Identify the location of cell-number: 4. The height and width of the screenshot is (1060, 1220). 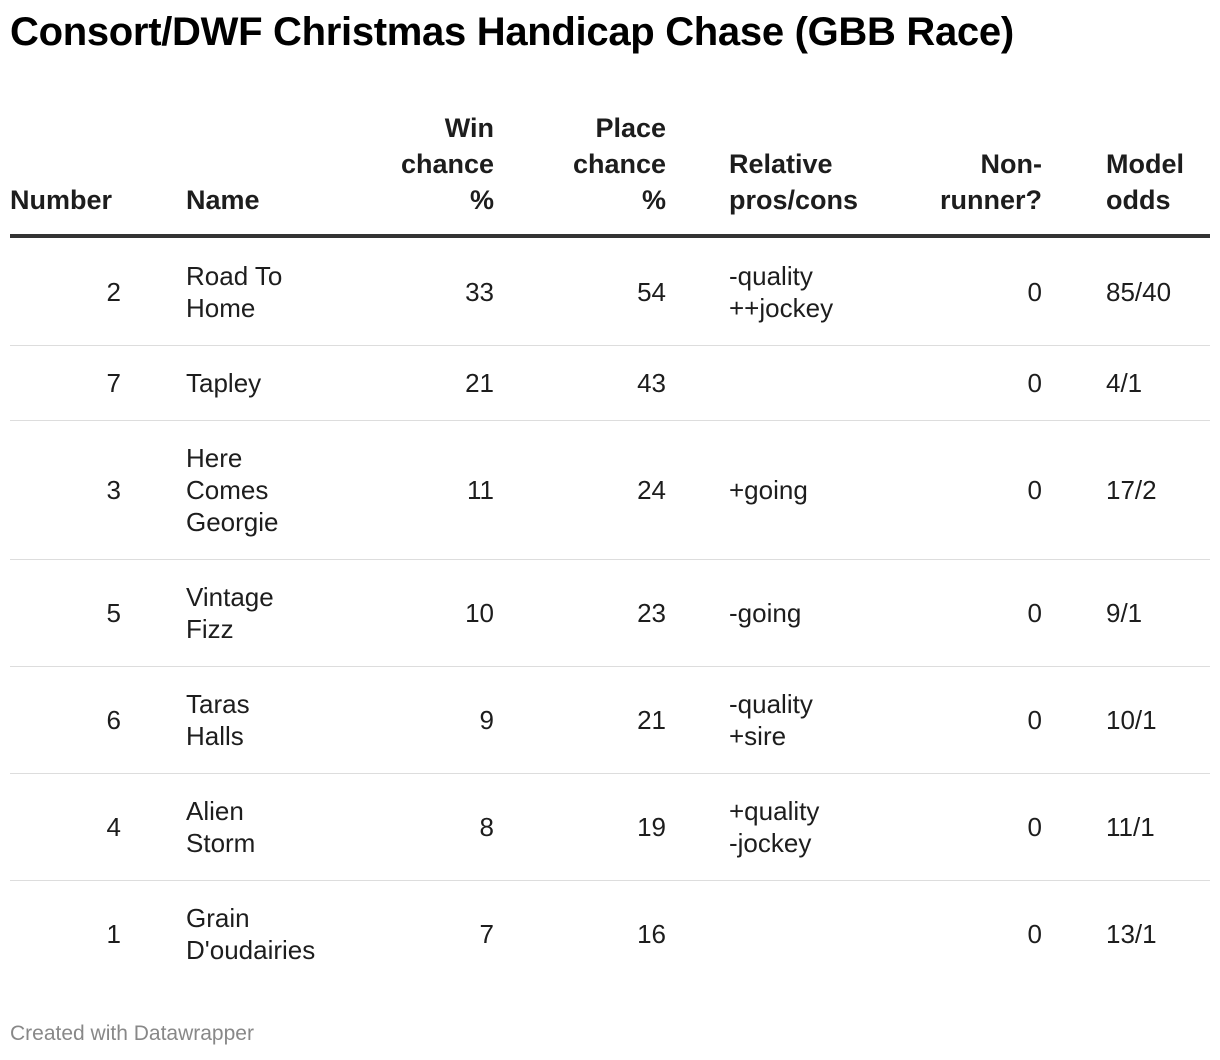
(65, 827).